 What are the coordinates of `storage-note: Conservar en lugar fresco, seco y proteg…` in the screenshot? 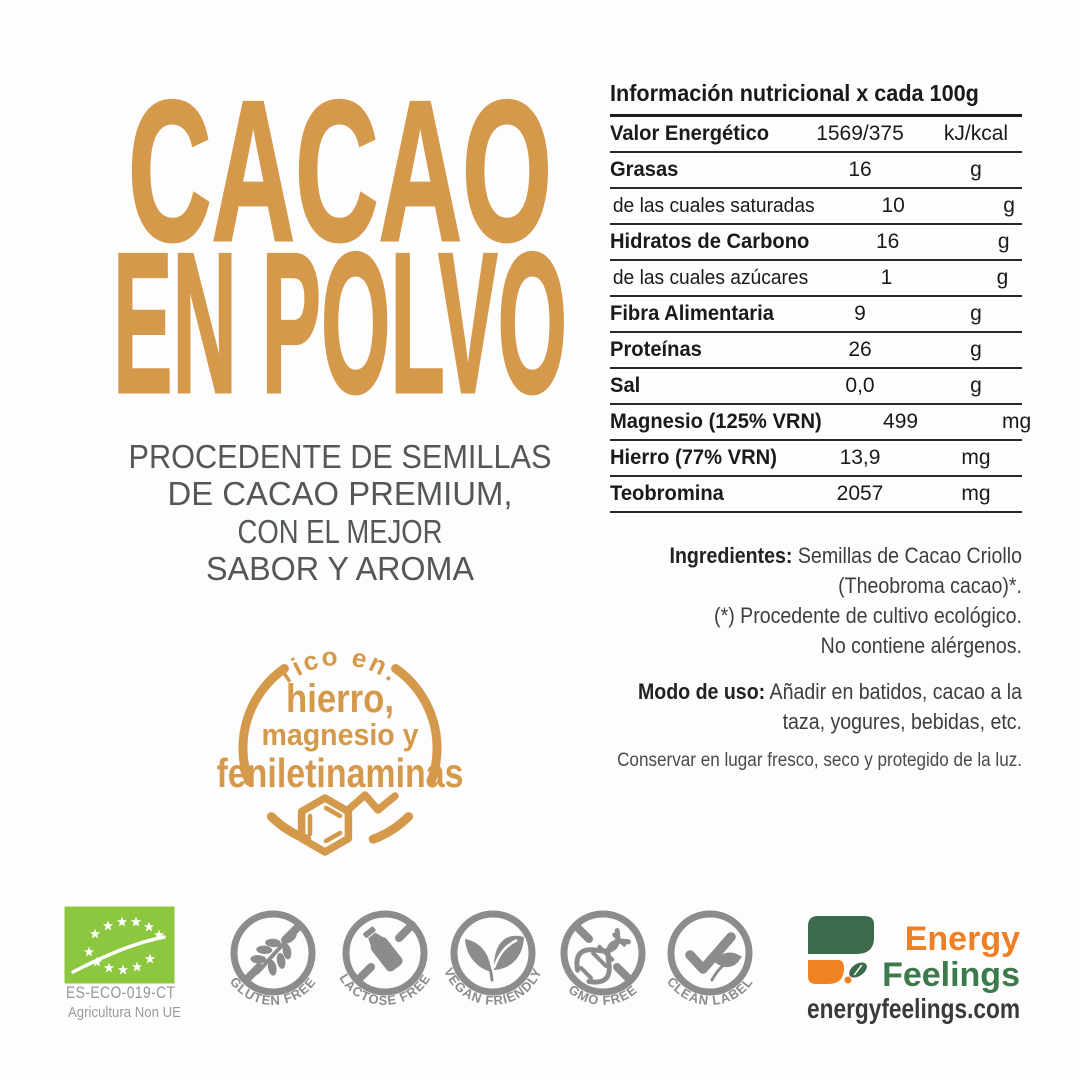 It's located at (819, 760).